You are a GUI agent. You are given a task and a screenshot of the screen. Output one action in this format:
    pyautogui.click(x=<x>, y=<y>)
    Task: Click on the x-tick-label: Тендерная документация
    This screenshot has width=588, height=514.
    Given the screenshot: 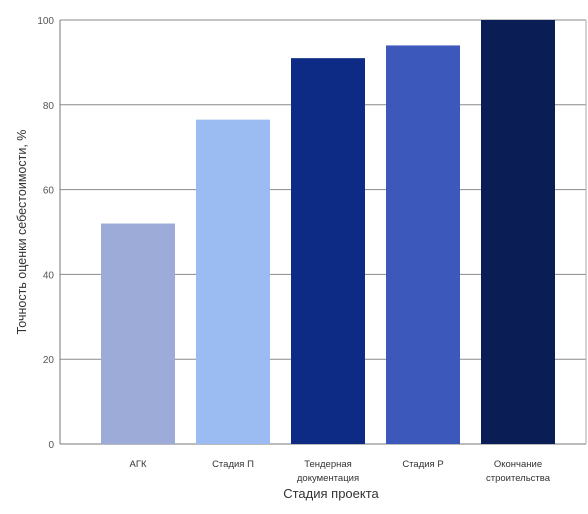 What is the action you would take?
    pyautogui.click(x=328, y=471)
    